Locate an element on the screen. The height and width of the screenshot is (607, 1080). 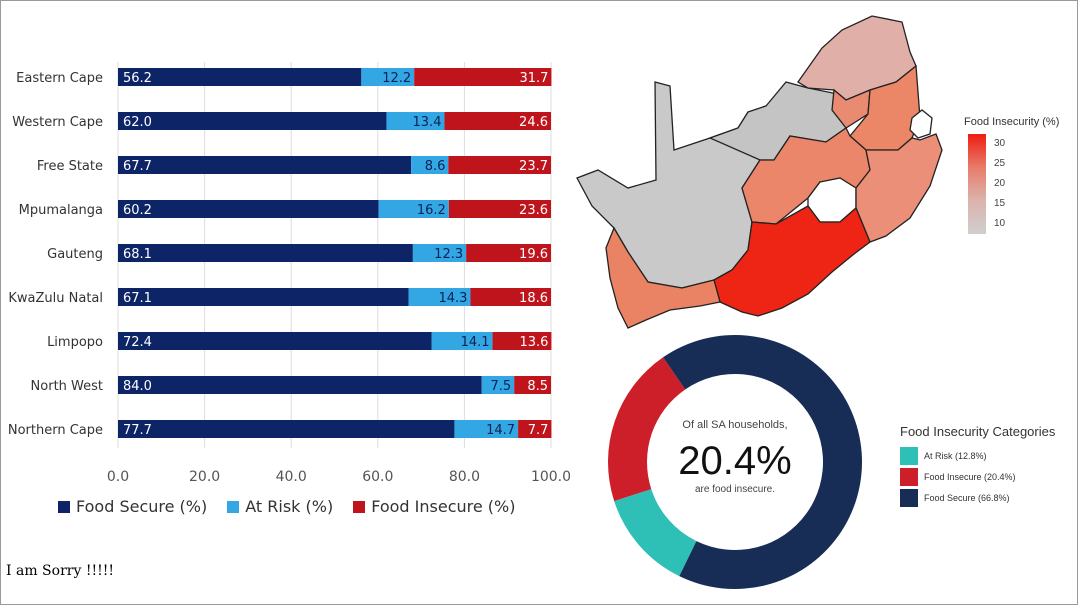
map-province-western-cape is located at coordinates (663, 277).